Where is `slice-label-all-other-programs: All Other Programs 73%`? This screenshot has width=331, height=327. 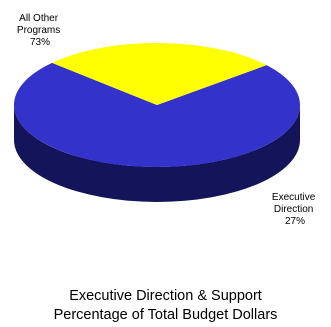
slice-label-all-other-programs: All Other Programs 73% is located at coordinates (40, 30).